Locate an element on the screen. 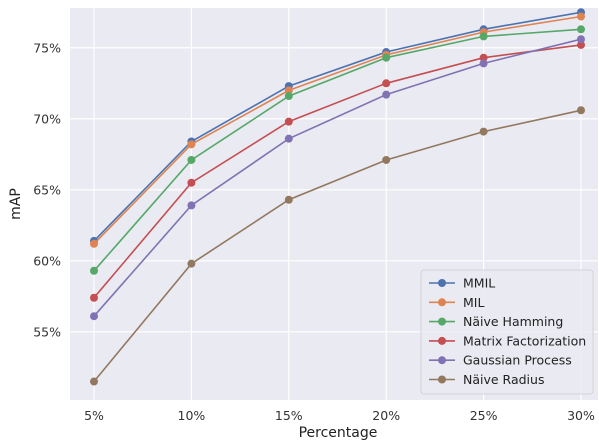 This screenshot has height=441, width=599. legend-label: MMIL is located at coordinates (479, 283).